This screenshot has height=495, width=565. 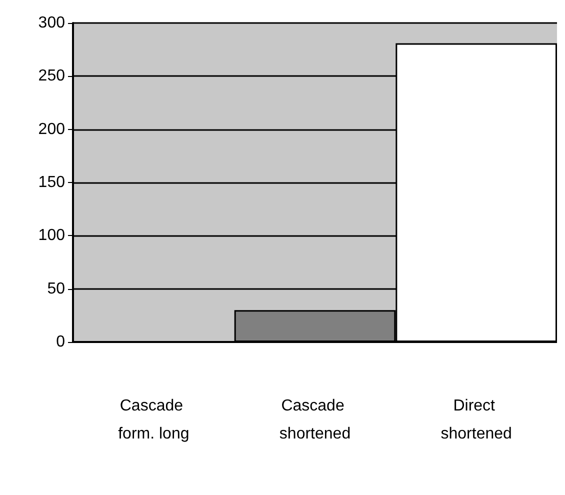 I want to click on y-tick-label: 300, so click(x=52, y=23).